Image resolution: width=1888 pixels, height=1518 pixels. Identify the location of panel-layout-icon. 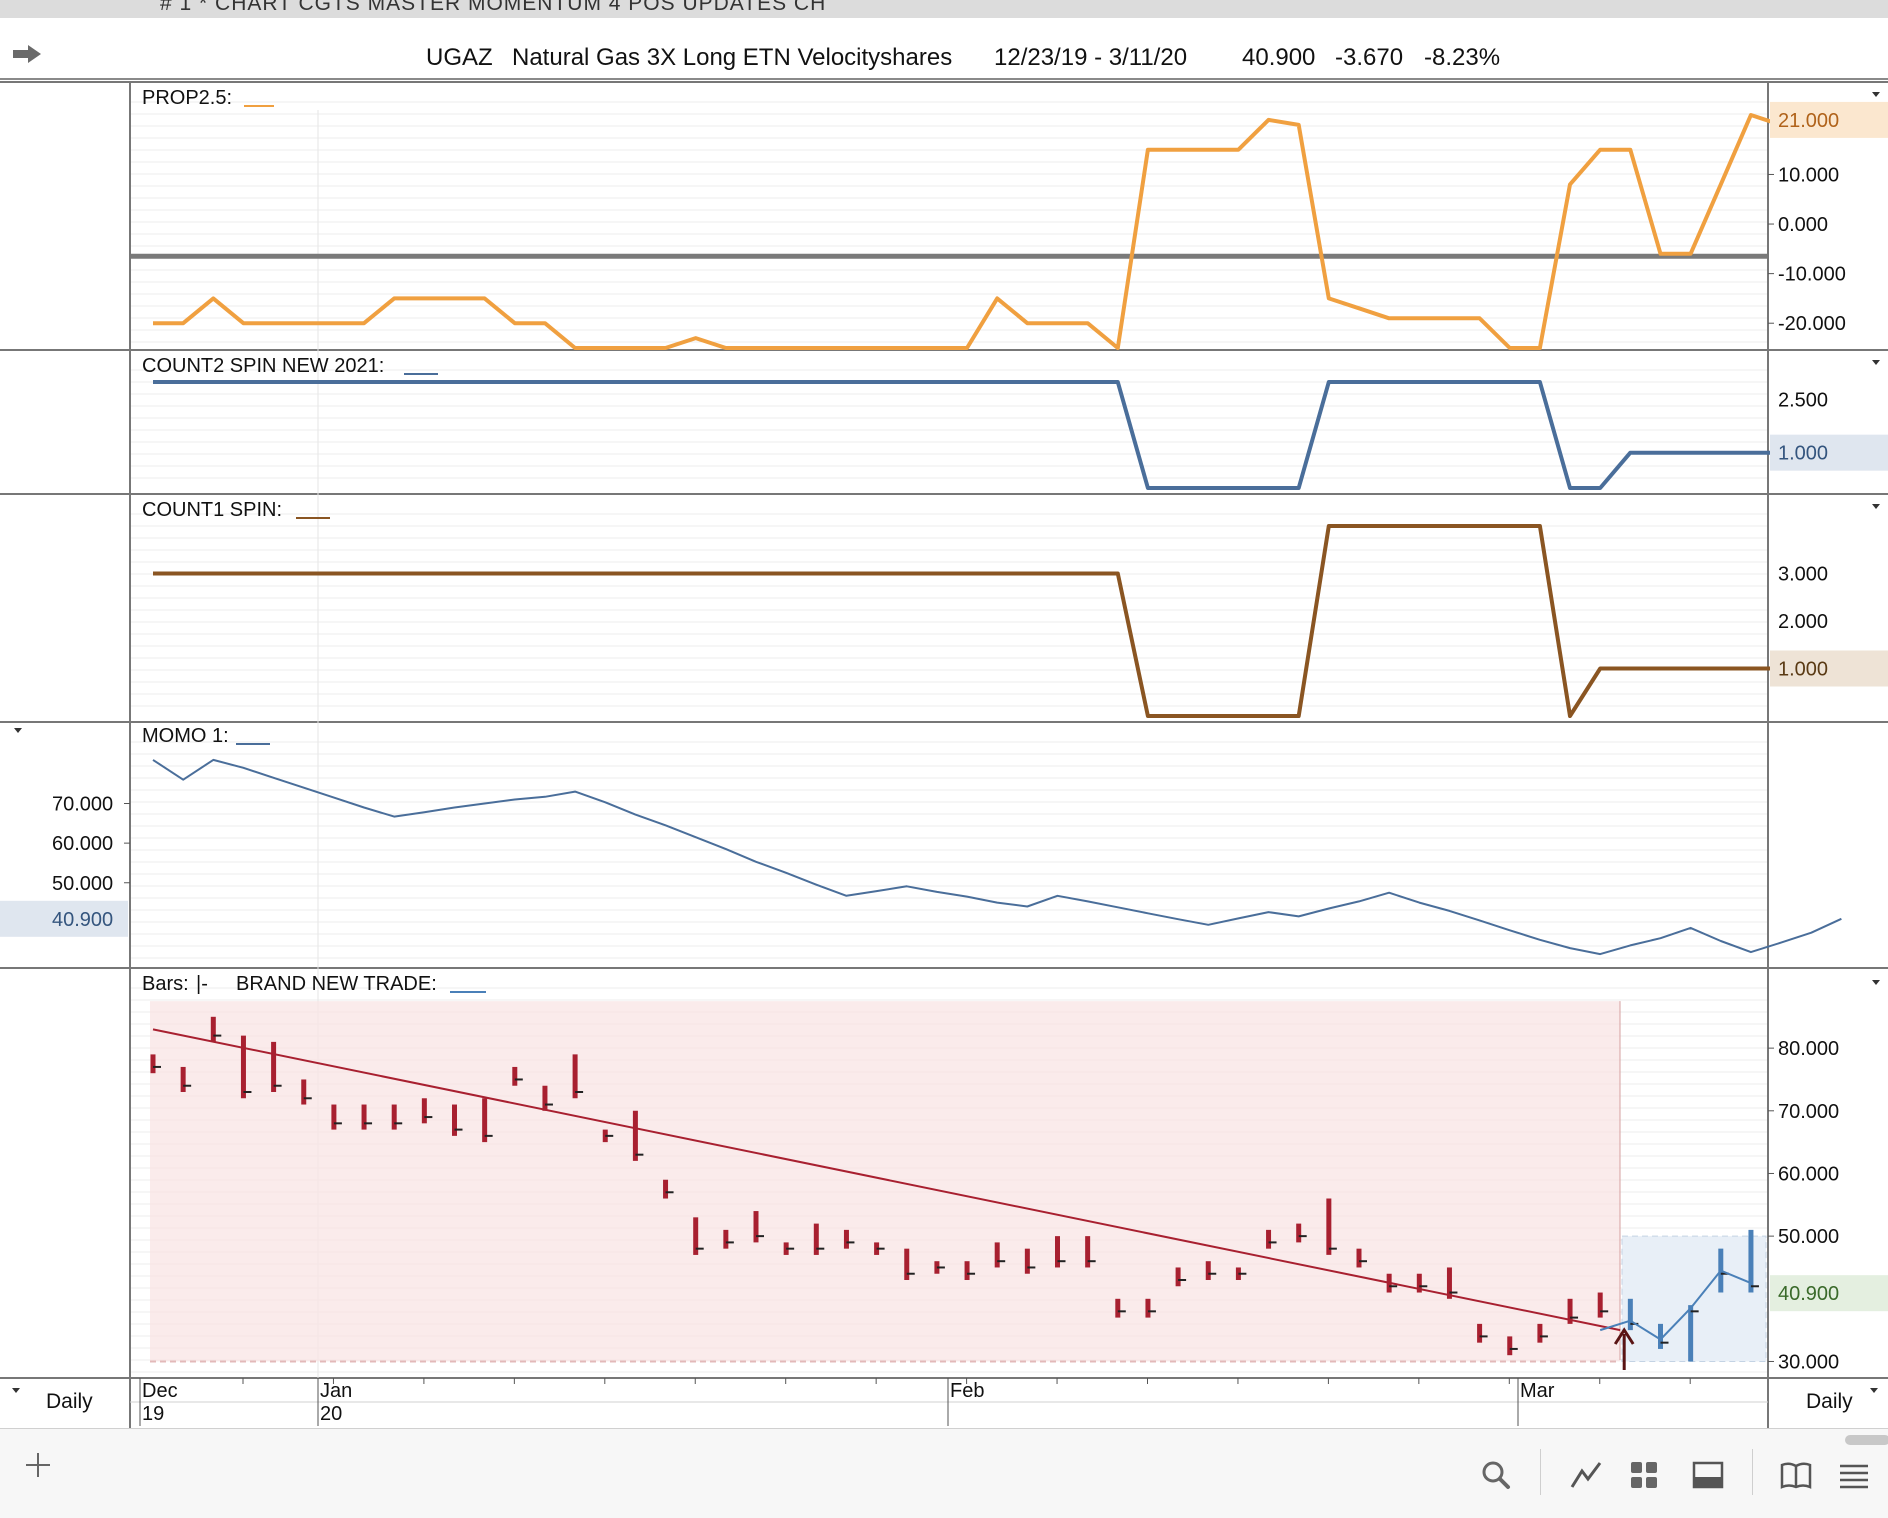
(1708, 1475).